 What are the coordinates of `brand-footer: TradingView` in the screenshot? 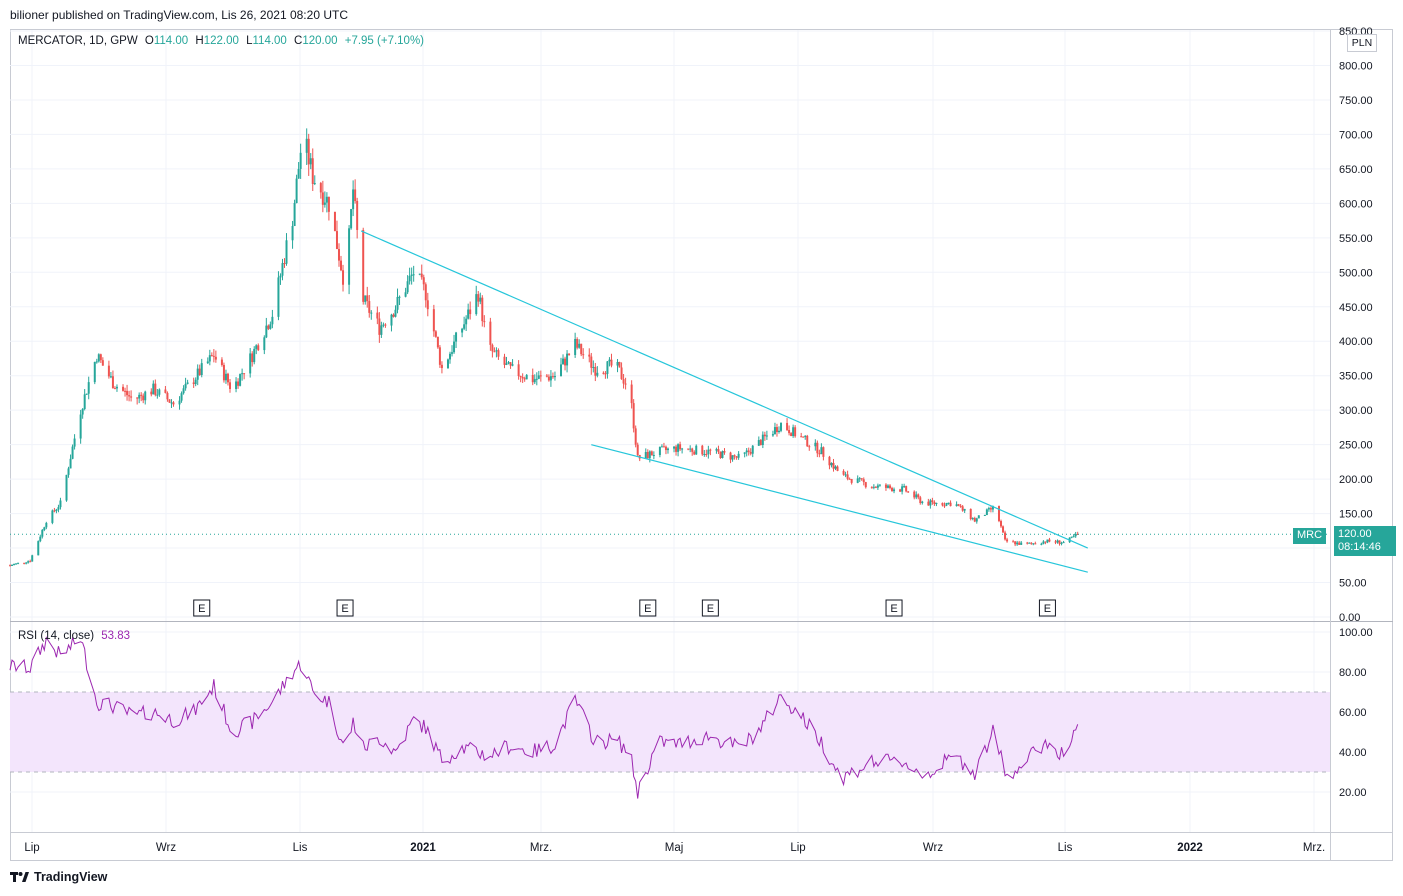 It's located at (58, 877).